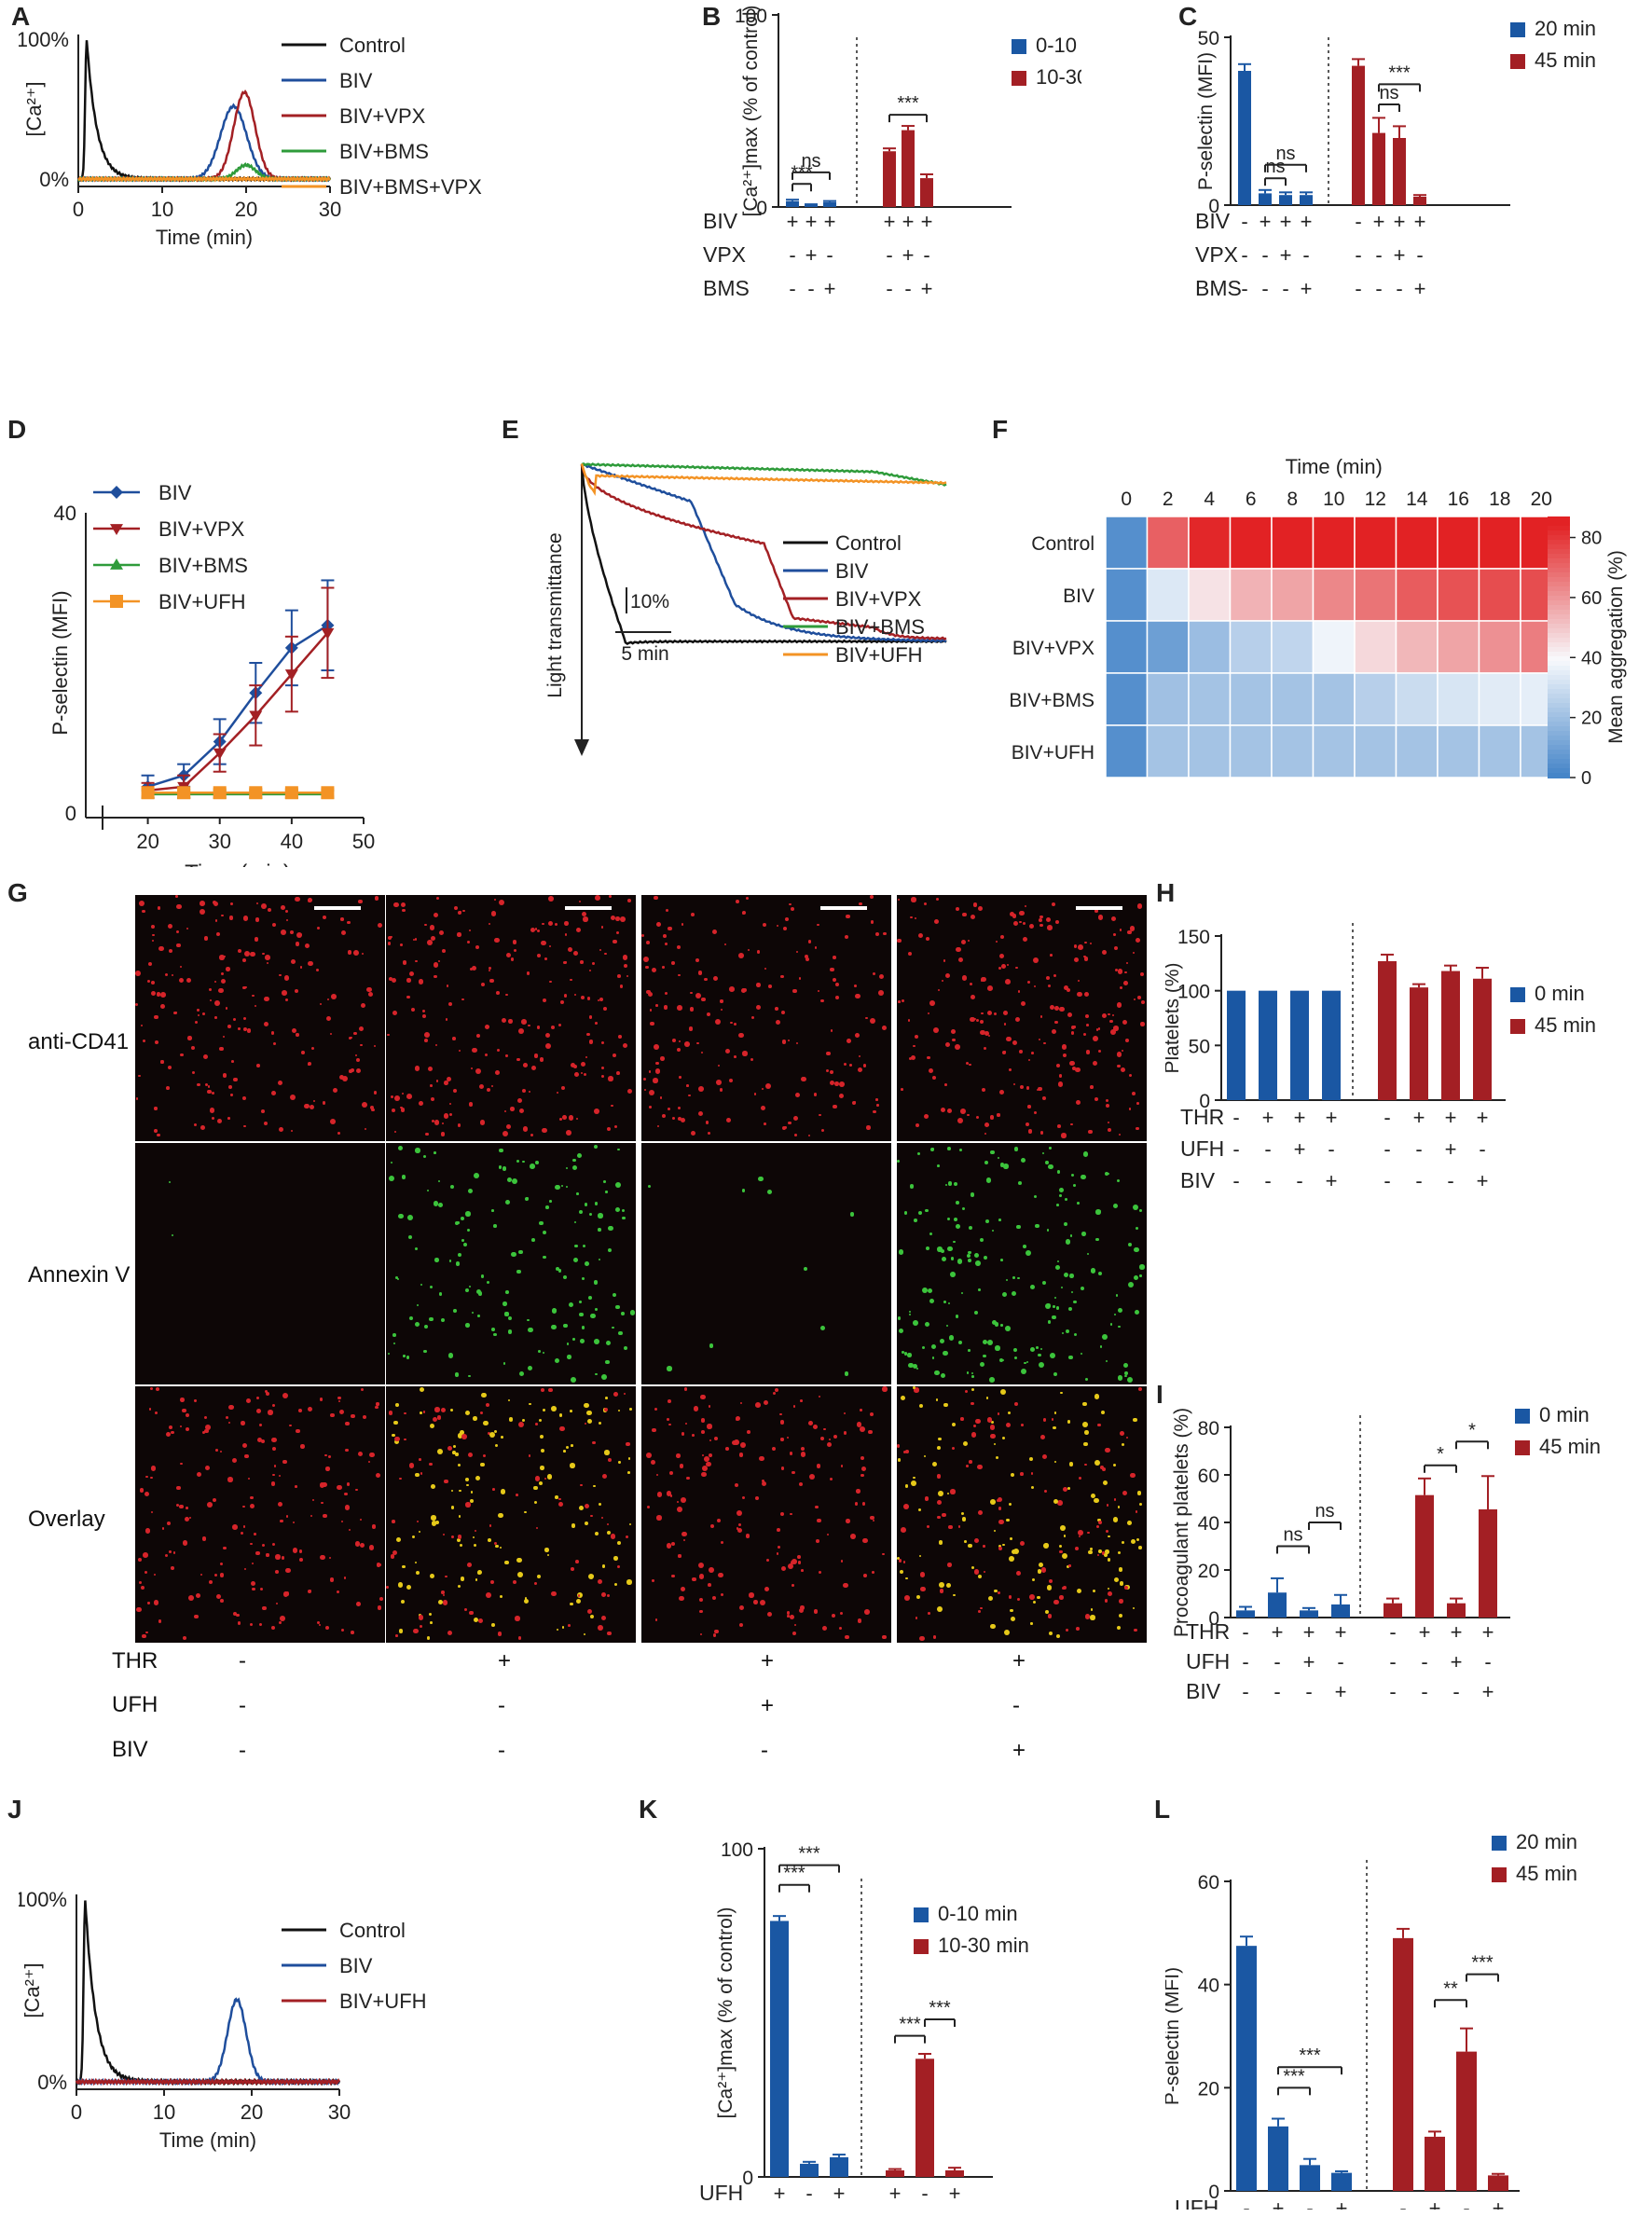 The image size is (1652, 2217). What do you see at coordinates (260, 1263) in the screenshot?
I see `micrograph-tile` at bounding box center [260, 1263].